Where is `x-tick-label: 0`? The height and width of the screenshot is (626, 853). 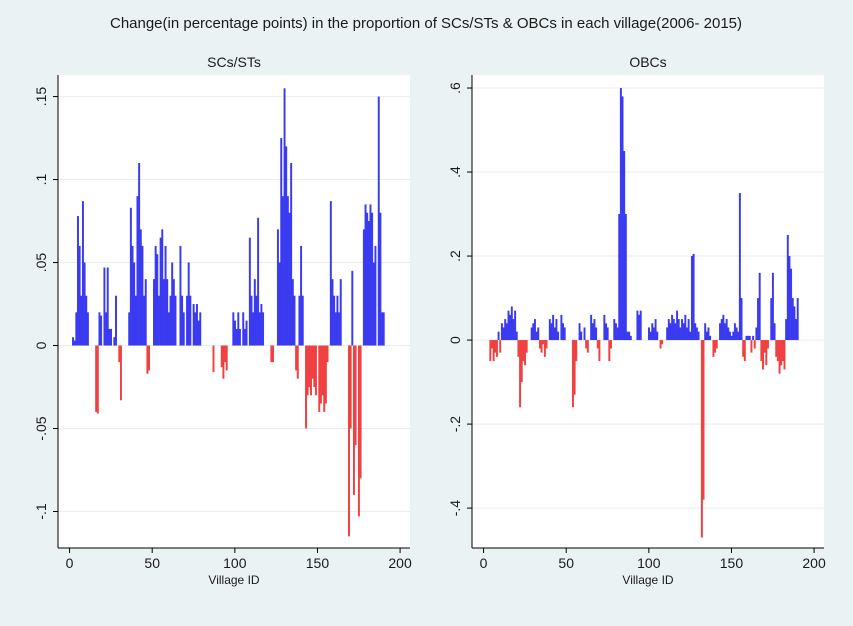 x-tick-label: 0 is located at coordinates (70, 563).